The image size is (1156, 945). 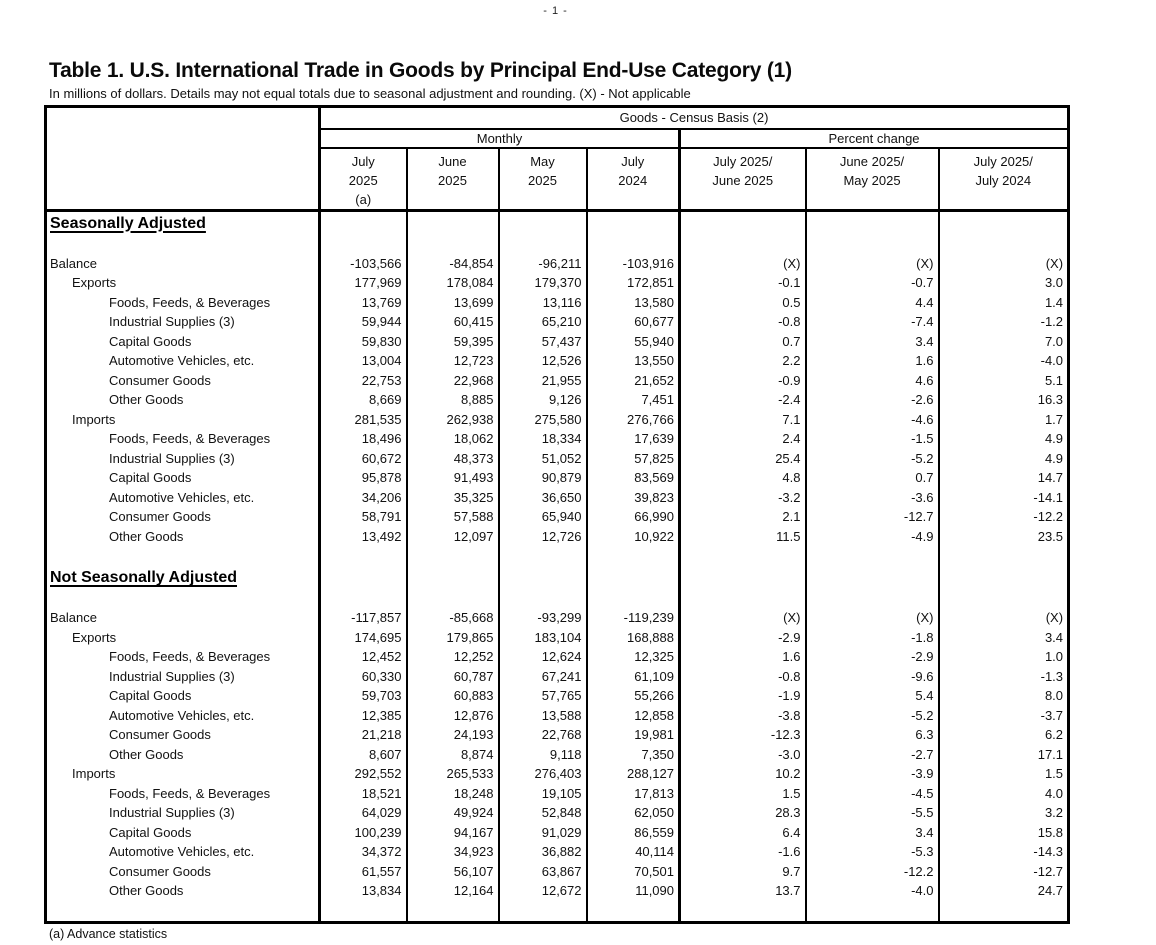 I want to click on value-cell: 48,373, so click(x=452, y=458).